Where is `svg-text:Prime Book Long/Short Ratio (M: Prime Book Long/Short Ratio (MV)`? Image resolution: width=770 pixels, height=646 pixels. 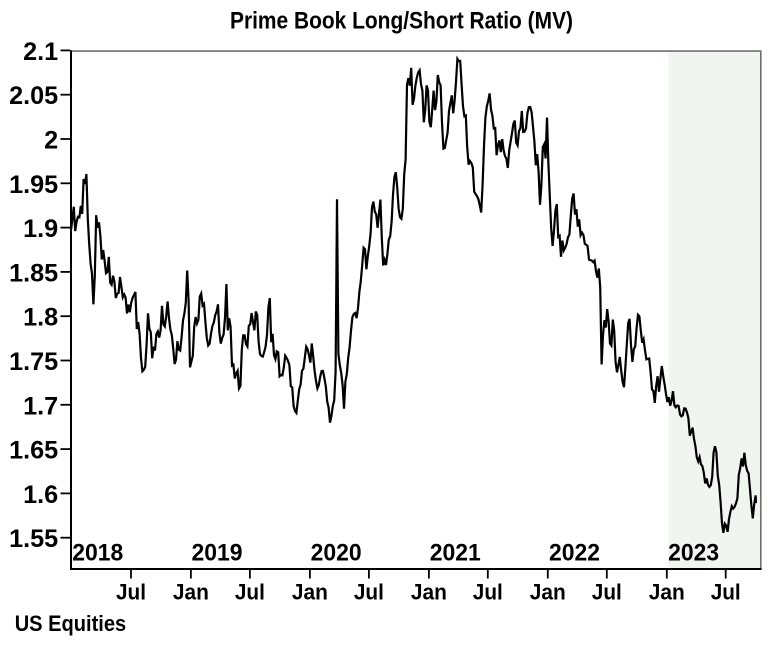 svg-text:Prime Book Long/Short Ratio (M: Prime Book Long/Short Ratio (MV) is located at coordinates (401, 21).